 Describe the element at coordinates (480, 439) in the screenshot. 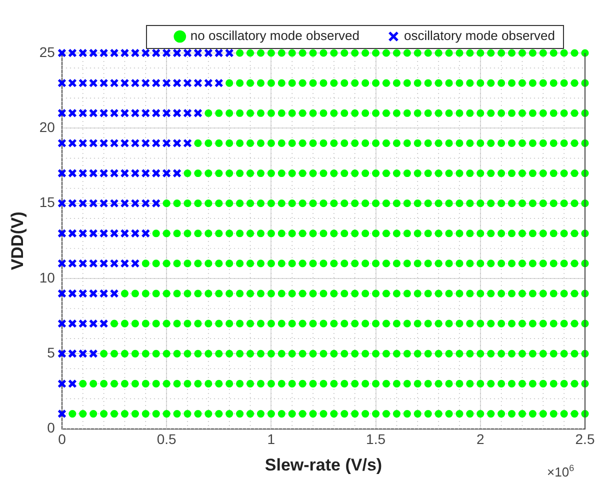

I see `x-tick-label: 2` at that location.